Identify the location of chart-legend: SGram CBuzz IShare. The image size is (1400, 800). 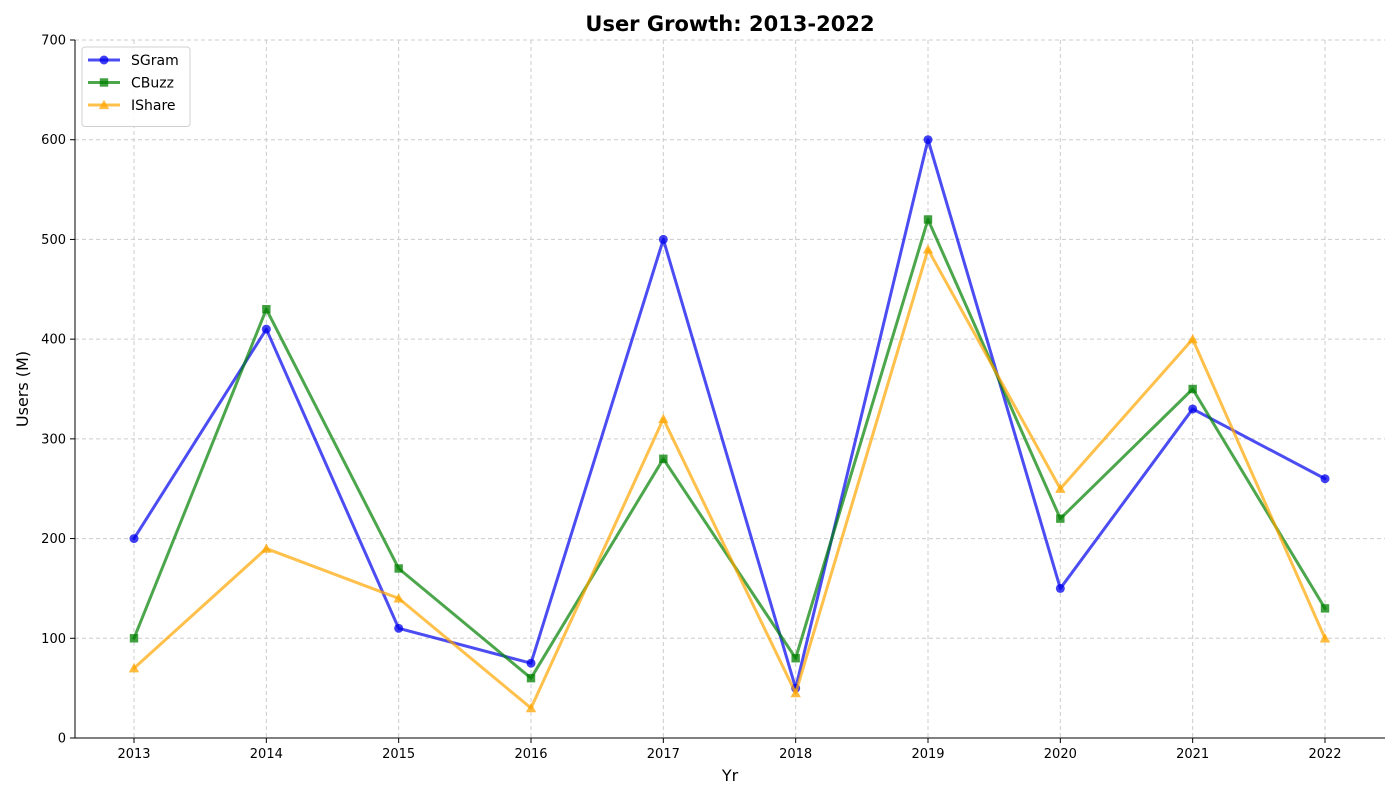
(136, 86).